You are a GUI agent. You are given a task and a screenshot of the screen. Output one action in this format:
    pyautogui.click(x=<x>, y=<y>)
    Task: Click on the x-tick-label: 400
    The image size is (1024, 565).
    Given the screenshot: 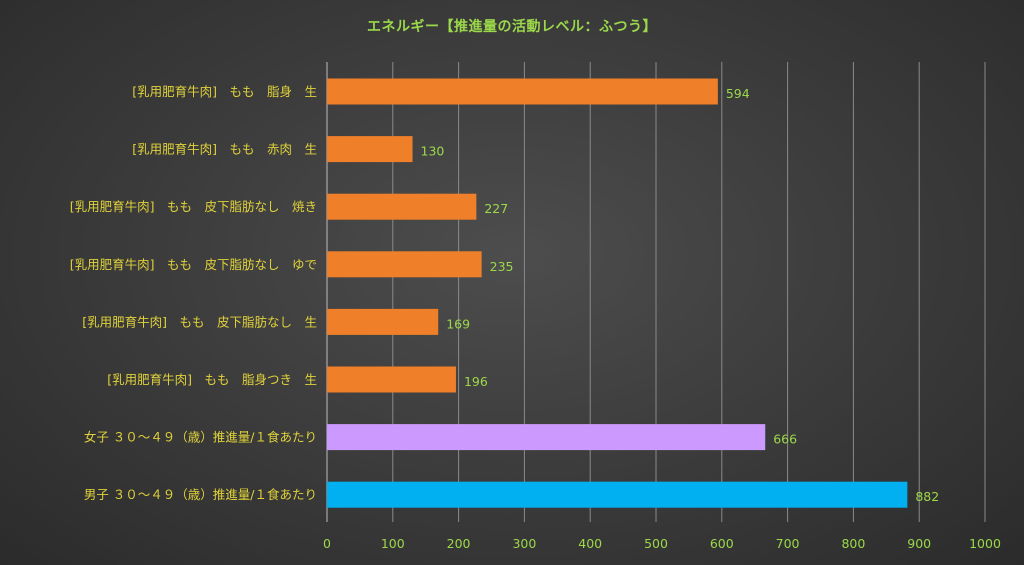 What is the action you would take?
    pyautogui.click(x=590, y=543)
    